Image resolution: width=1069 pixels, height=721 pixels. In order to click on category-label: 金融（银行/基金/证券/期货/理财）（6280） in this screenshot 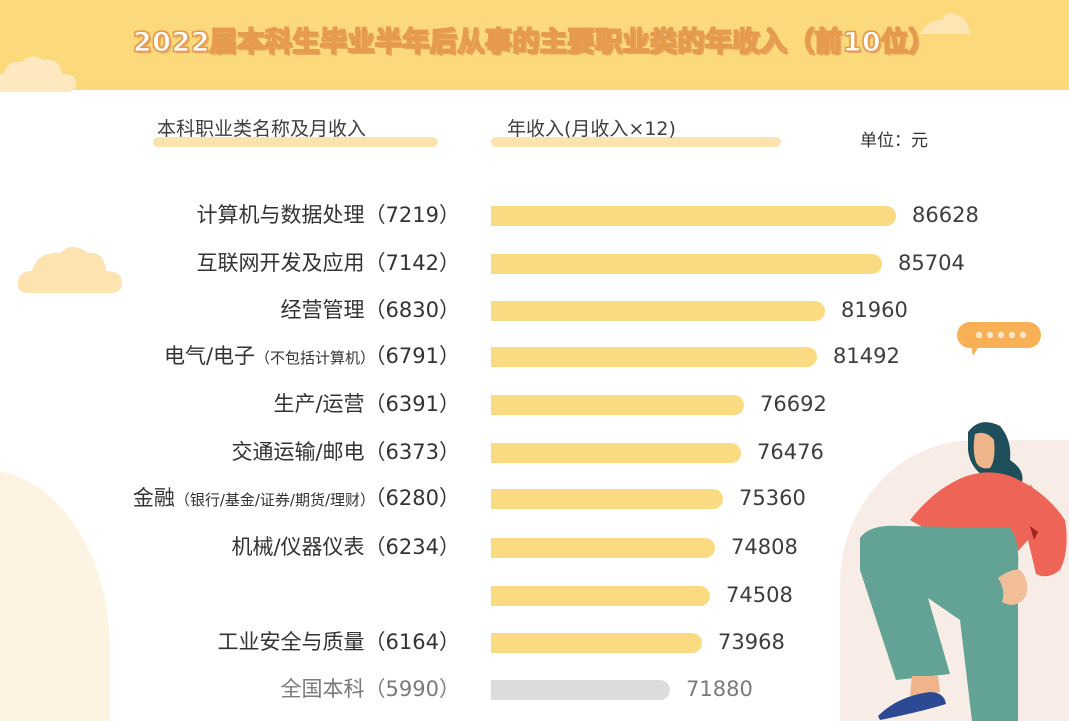, I will do `click(296, 499)`.